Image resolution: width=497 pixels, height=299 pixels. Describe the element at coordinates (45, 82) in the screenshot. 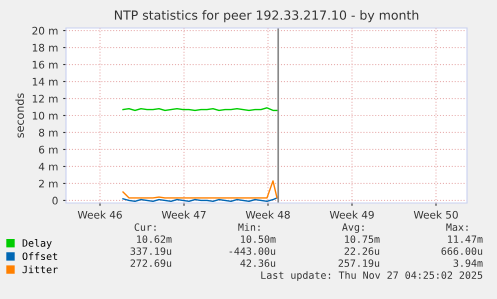

I see `y-tick-label: 14 m` at that location.